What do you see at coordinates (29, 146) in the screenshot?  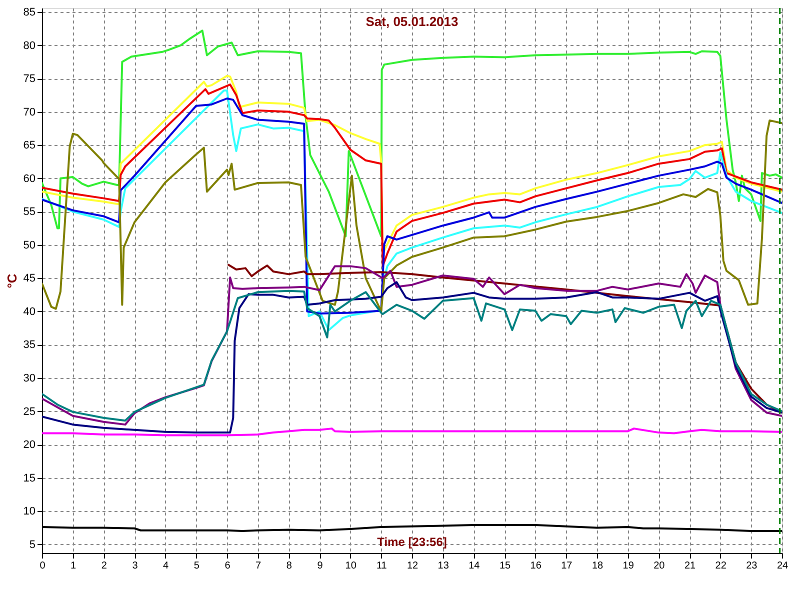 I see `y-tick-label: 65` at bounding box center [29, 146].